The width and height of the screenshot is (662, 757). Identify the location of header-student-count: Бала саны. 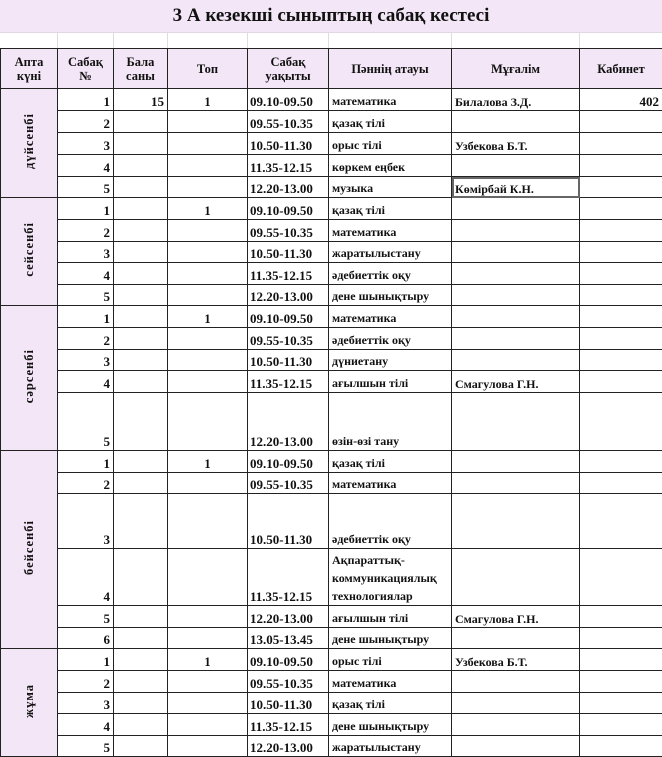
(141, 69).